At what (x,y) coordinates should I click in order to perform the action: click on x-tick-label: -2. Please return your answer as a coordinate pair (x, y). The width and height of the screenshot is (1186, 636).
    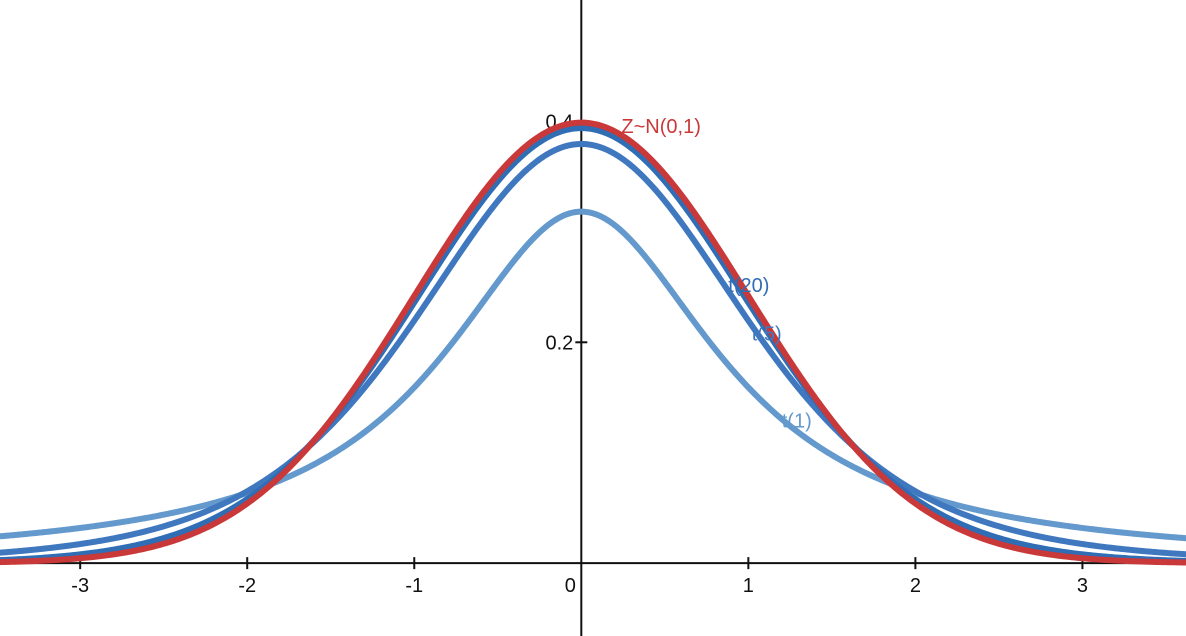
    Looking at the image, I should click on (247, 586).